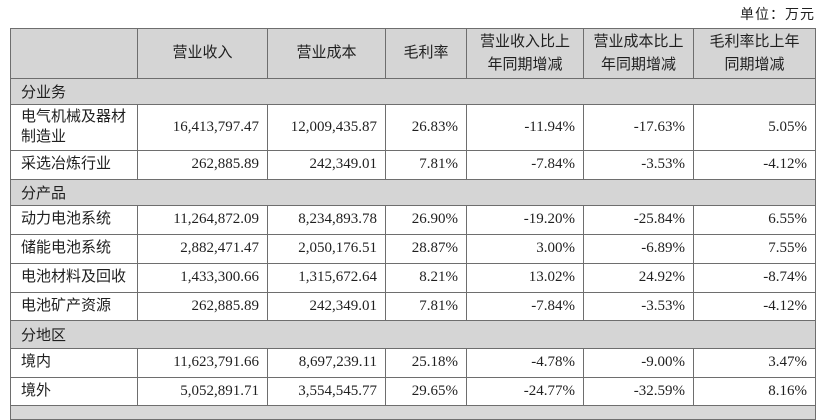  I want to click on margin-yoy-cell: 8.16%, so click(754, 391).